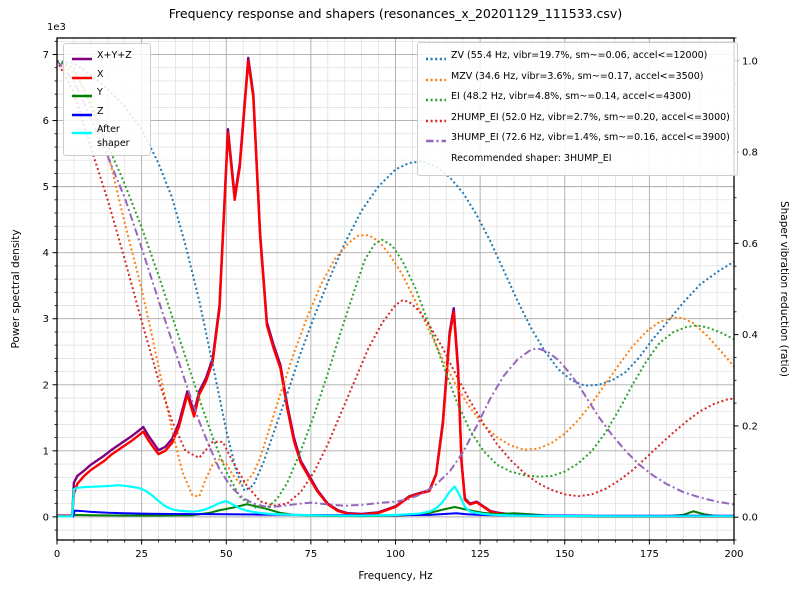  I want to click on y-axis-offset-label: 1e3, so click(56, 27).